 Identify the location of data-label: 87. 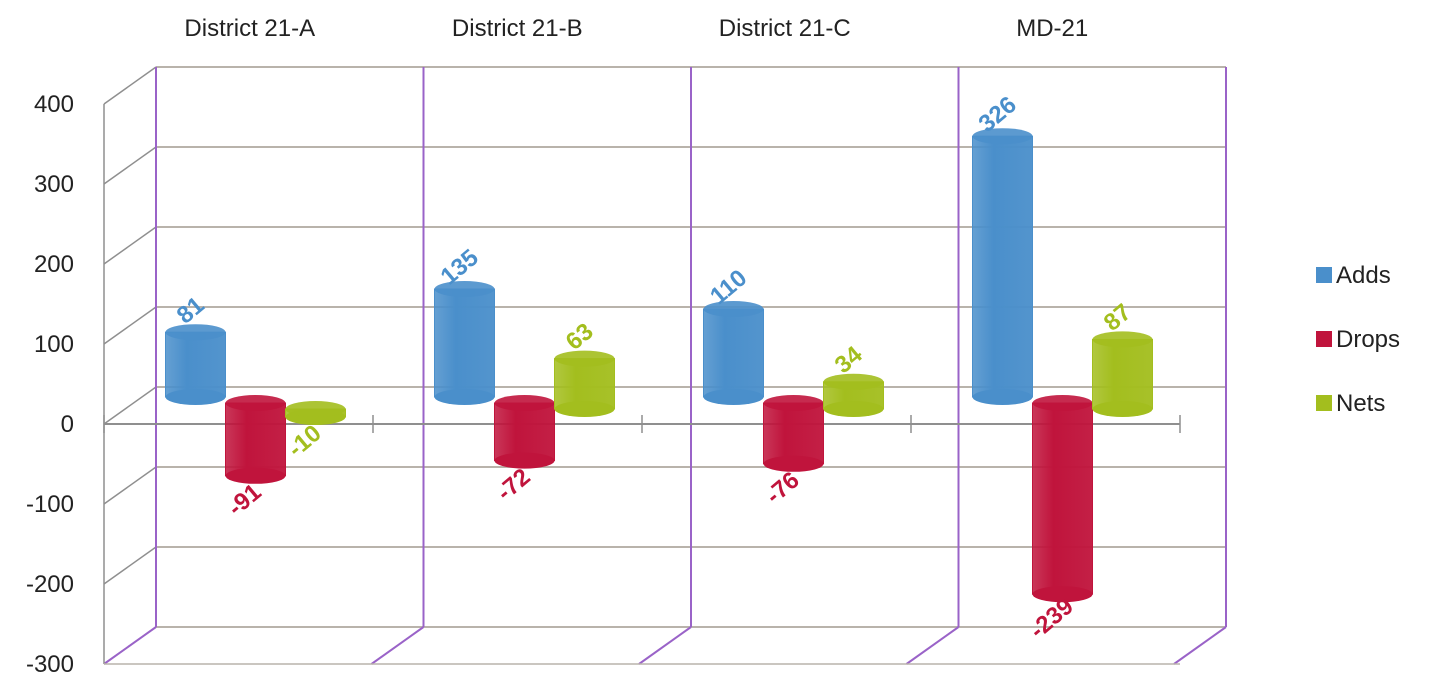
(1118, 318).